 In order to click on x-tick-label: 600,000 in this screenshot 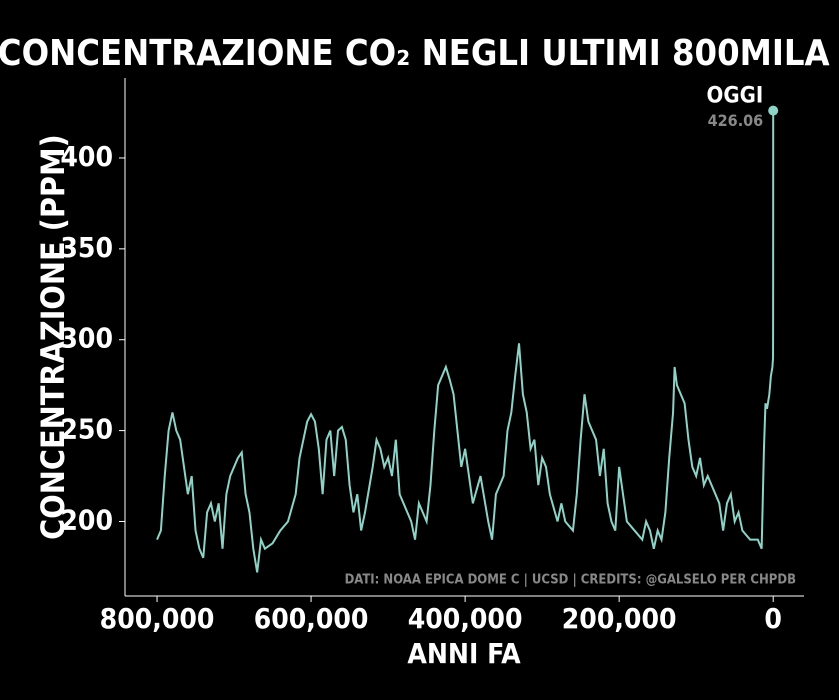, I will do `click(311, 618)`.